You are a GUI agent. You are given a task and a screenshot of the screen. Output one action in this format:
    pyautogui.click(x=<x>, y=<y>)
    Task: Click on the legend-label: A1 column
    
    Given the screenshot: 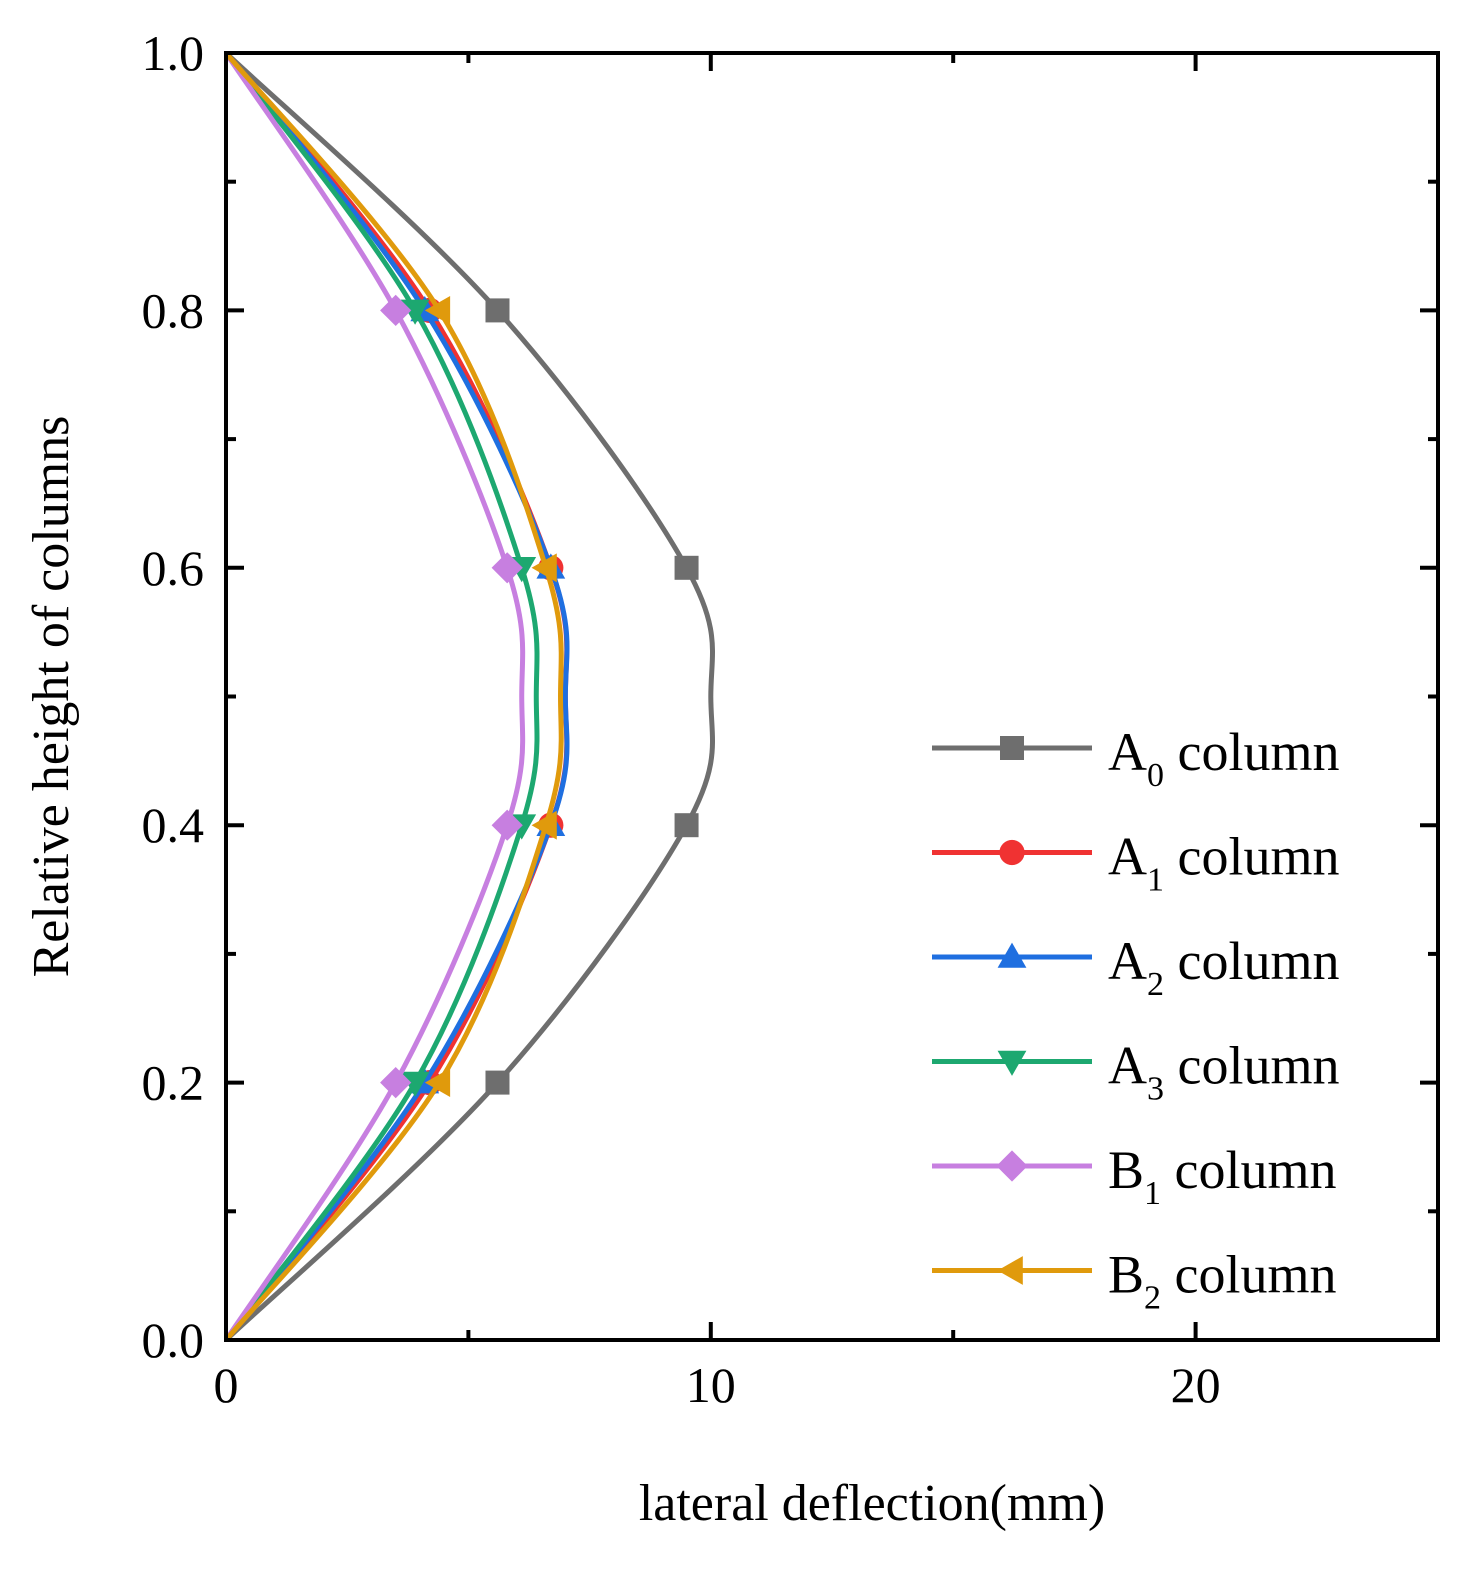 What is the action you would take?
    pyautogui.click(x=1223, y=863)
    